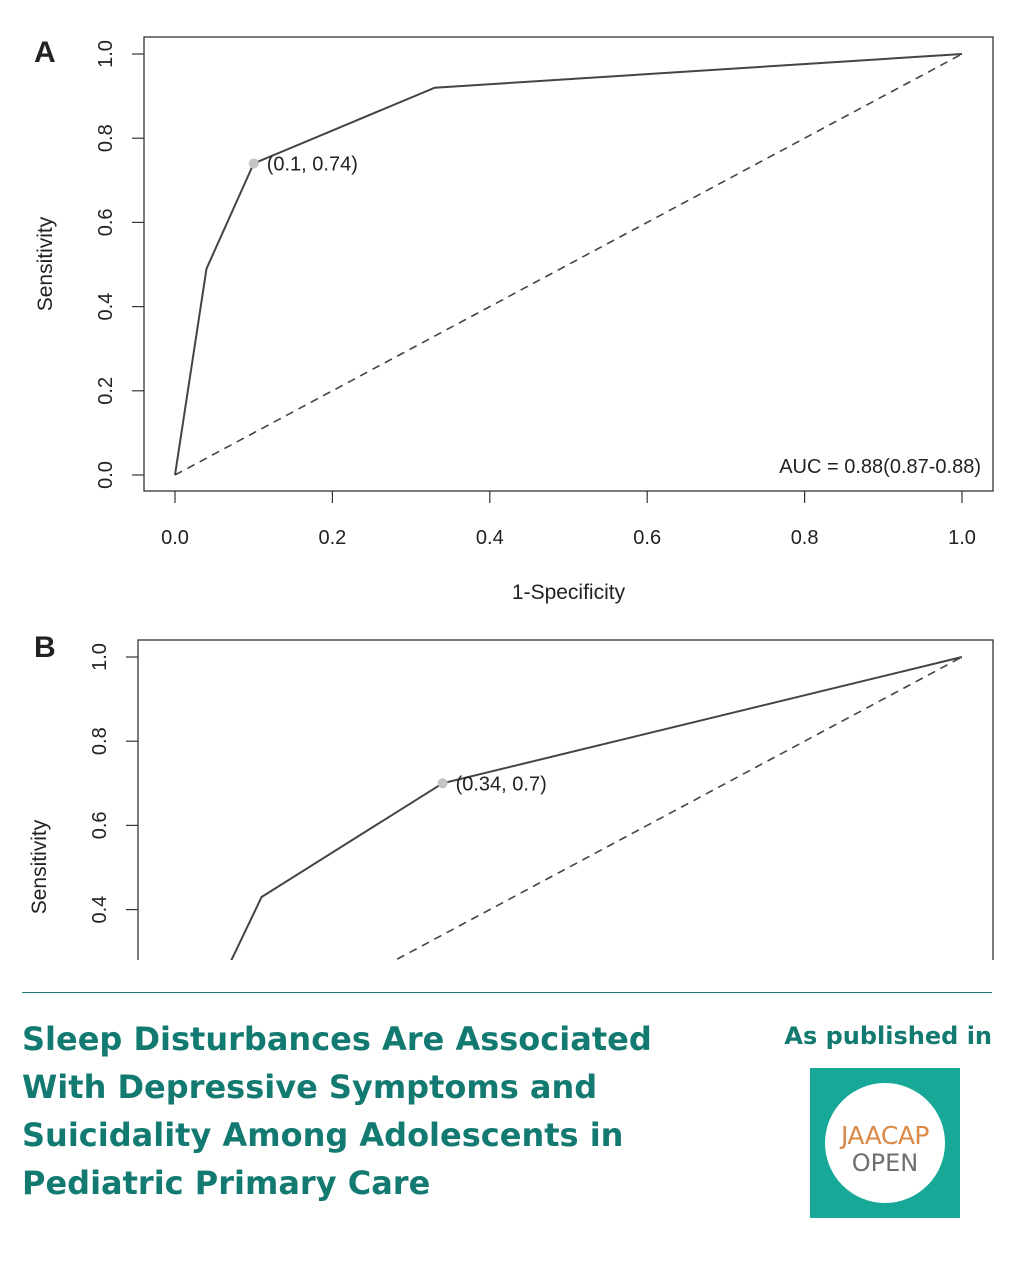 The image size is (1024, 1280). I want to click on x-tick-label: 0.4, so click(490, 538).